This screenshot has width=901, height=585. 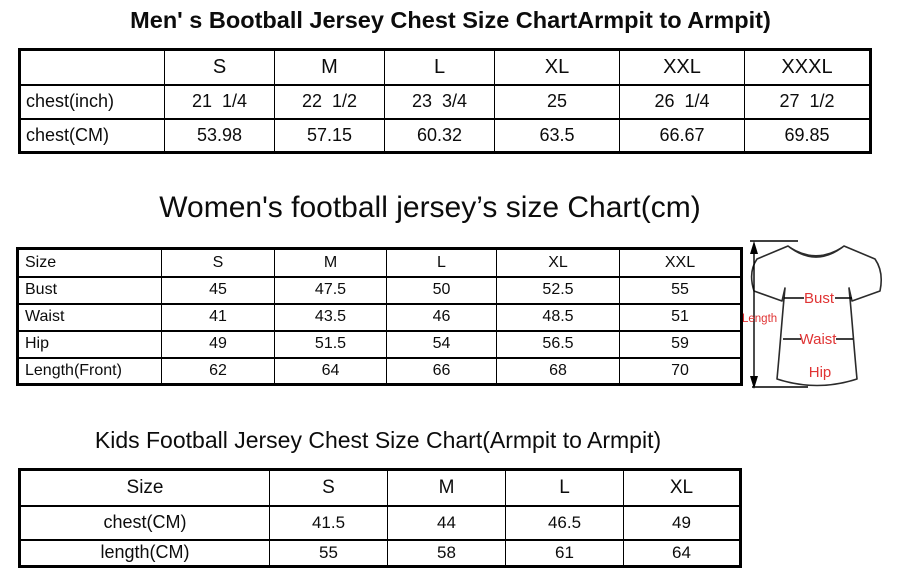 What do you see at coordinates (219, 101) in the screenshot?
I see `men-chest-inch-s: 21 1/4` at bounding box center [219, 101].